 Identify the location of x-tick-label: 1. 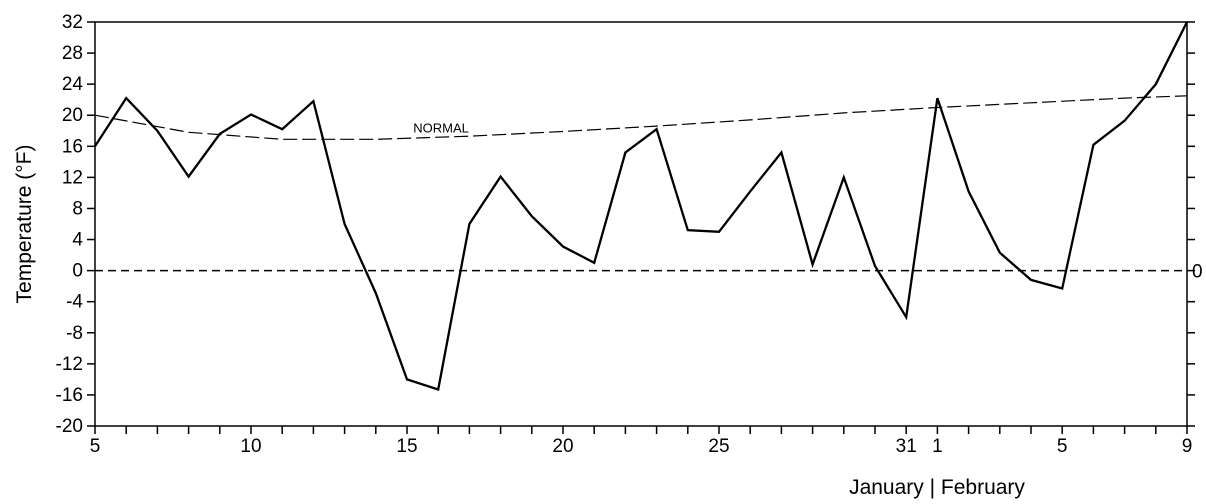
(937, 446).